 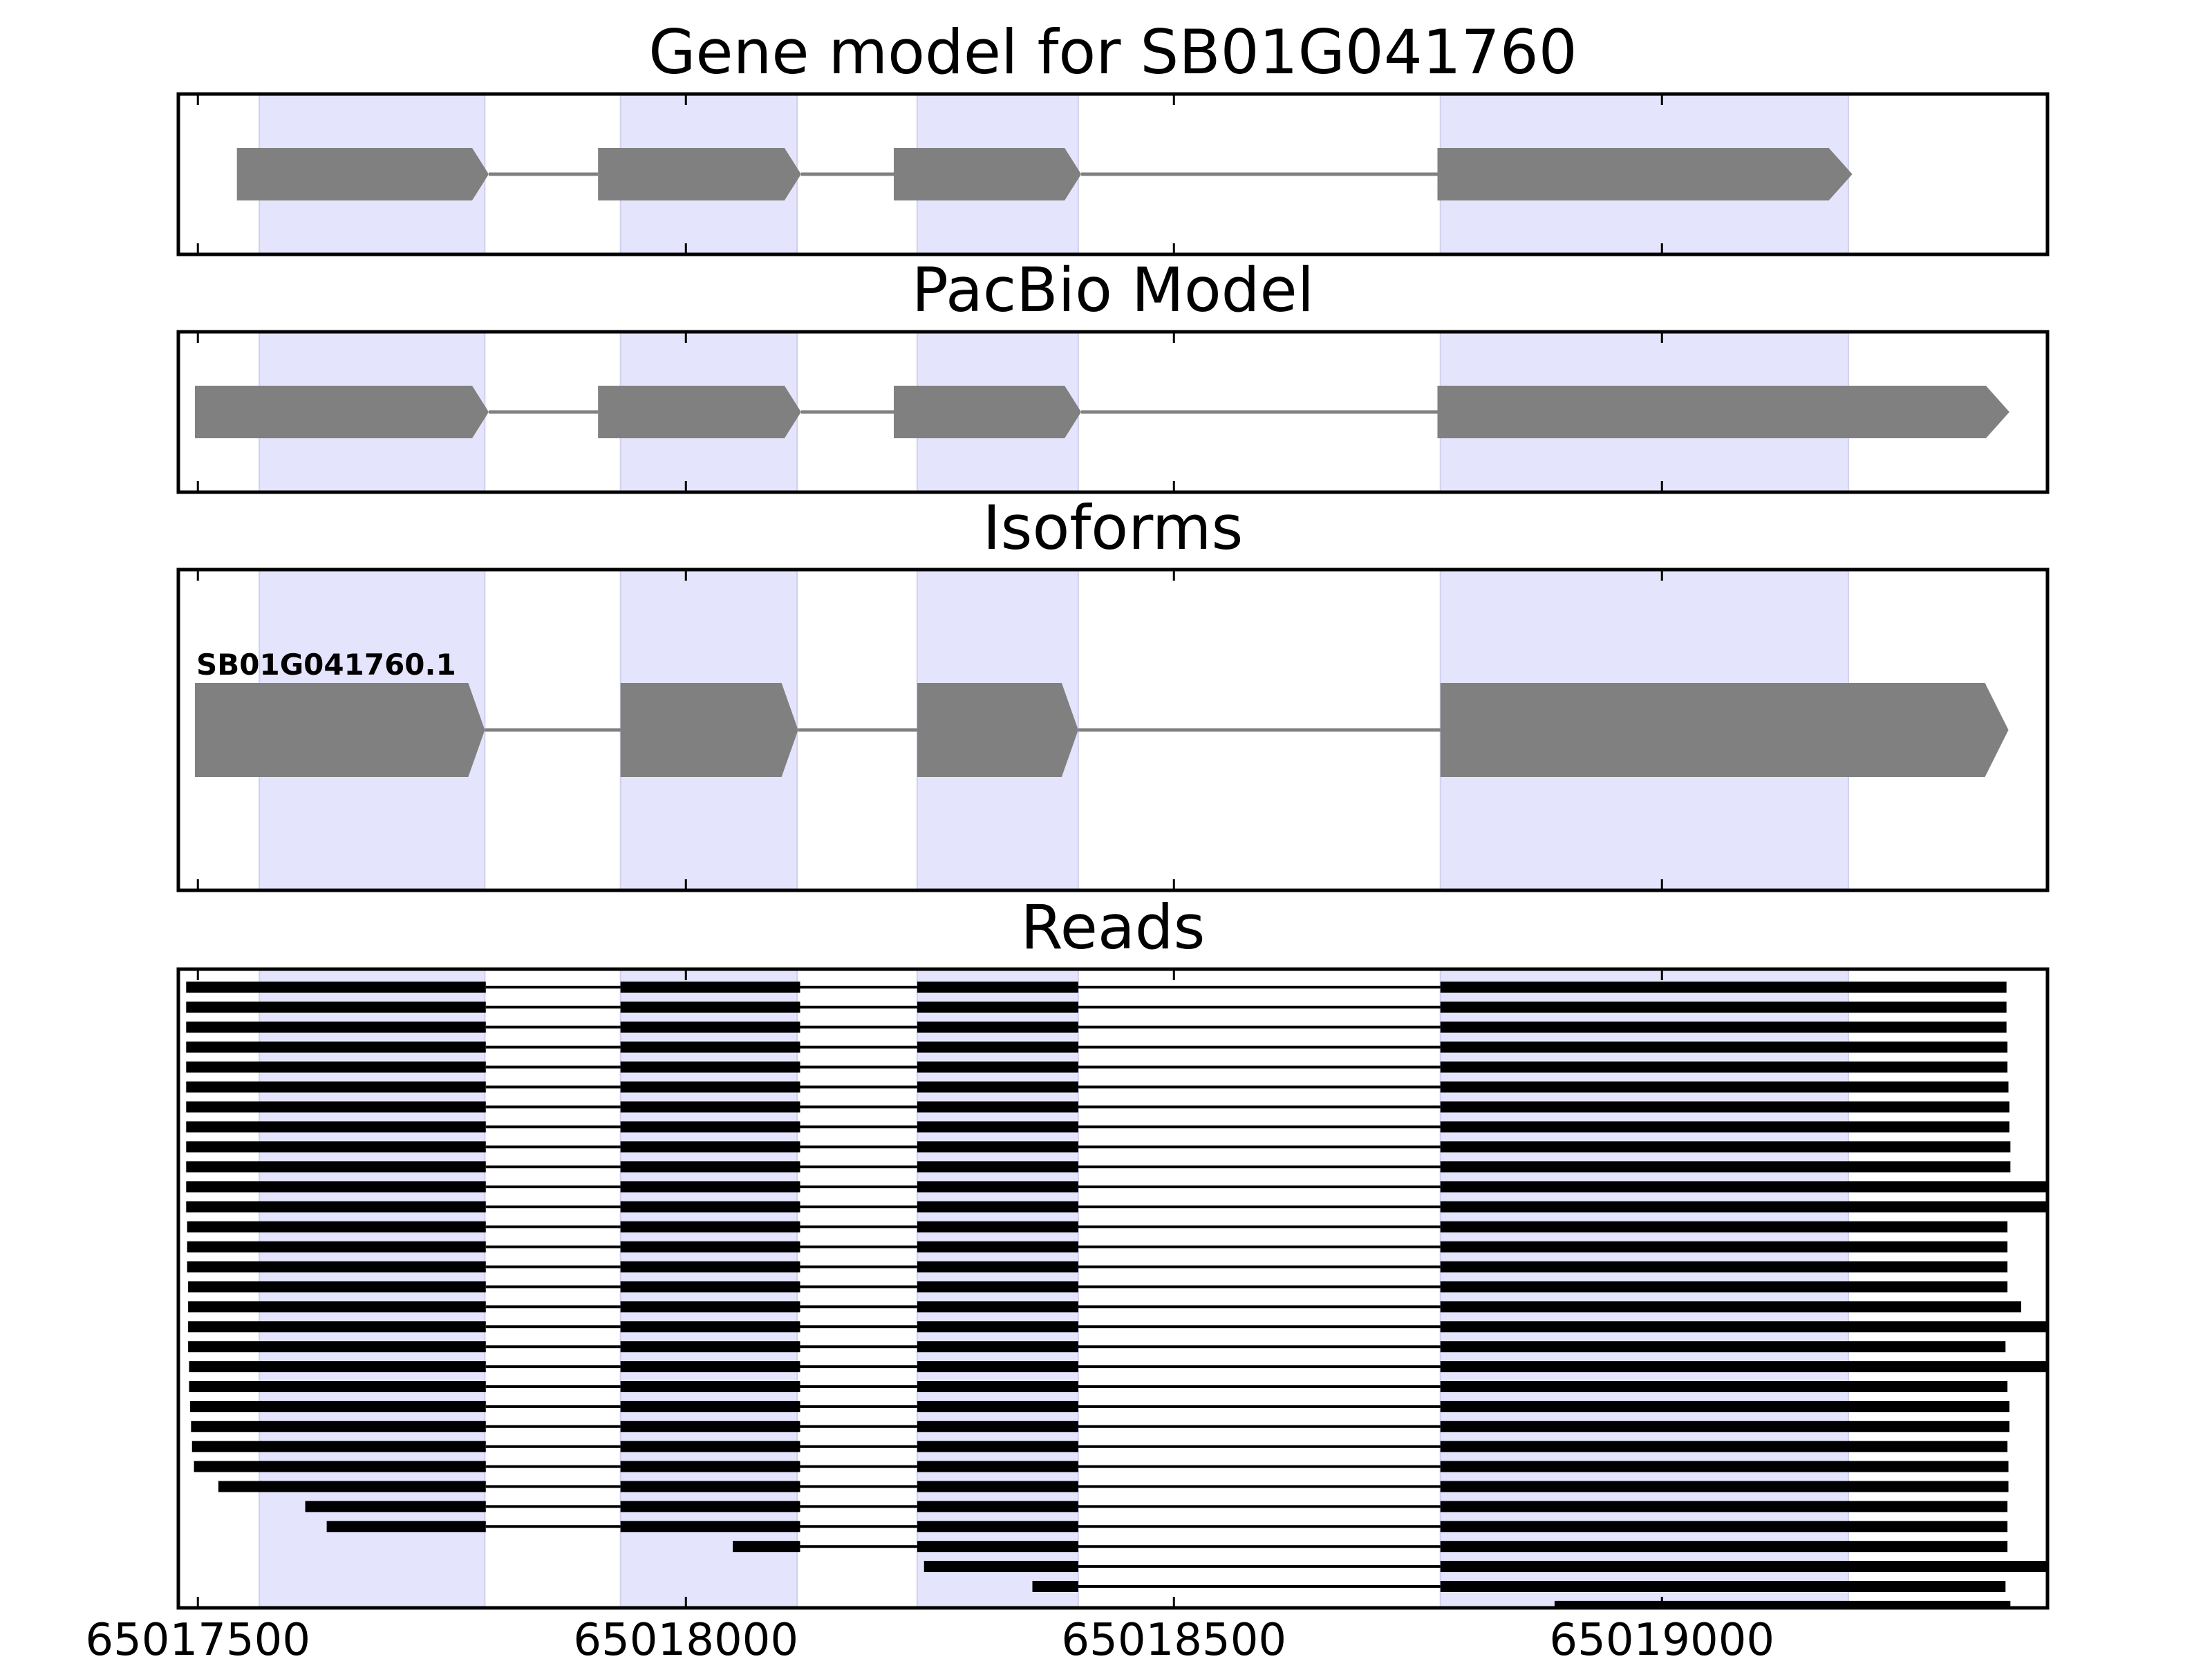 I want to click on panel-title: Reads, so click(x=1113, y=927).